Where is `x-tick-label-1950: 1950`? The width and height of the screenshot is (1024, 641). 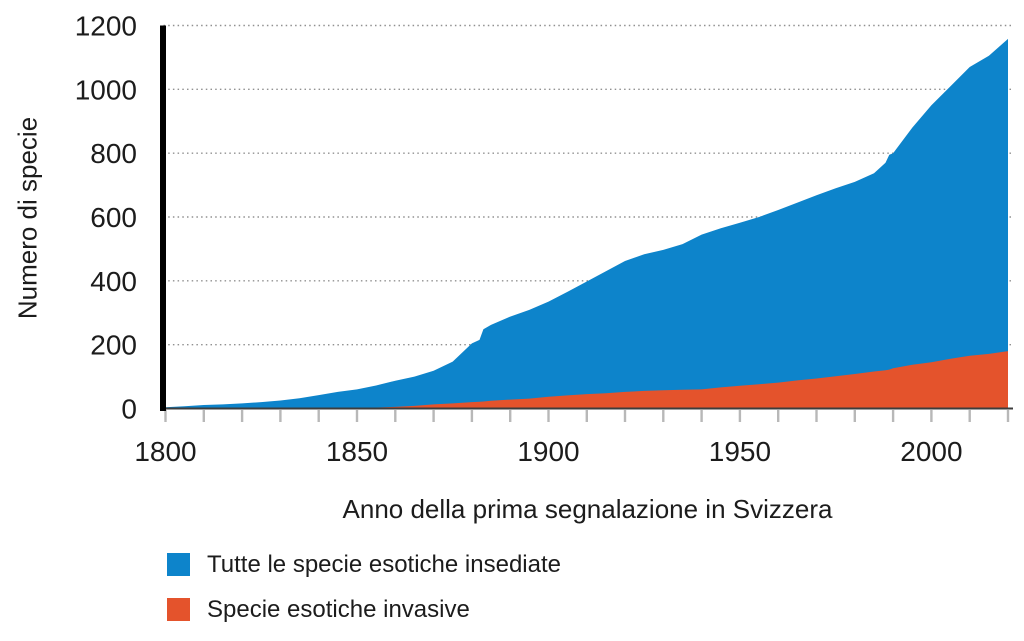
x-tick-label-1950: 1950 is located at coordinates (740, 451).